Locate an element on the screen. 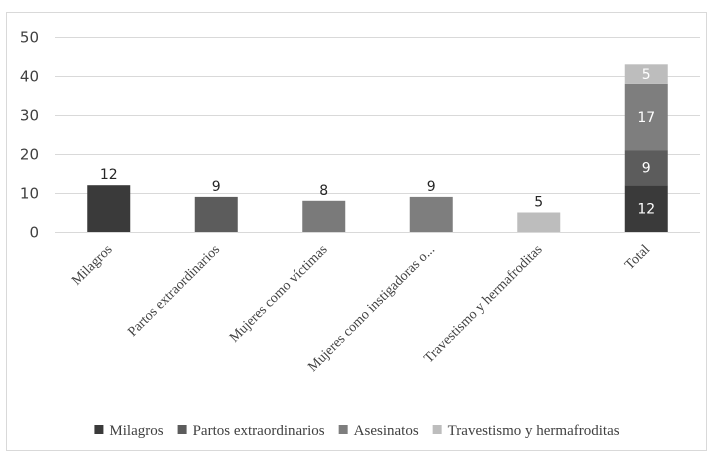 The image size is (714, 462). y-tick-label: 50 is located at coordinates (29, 38).